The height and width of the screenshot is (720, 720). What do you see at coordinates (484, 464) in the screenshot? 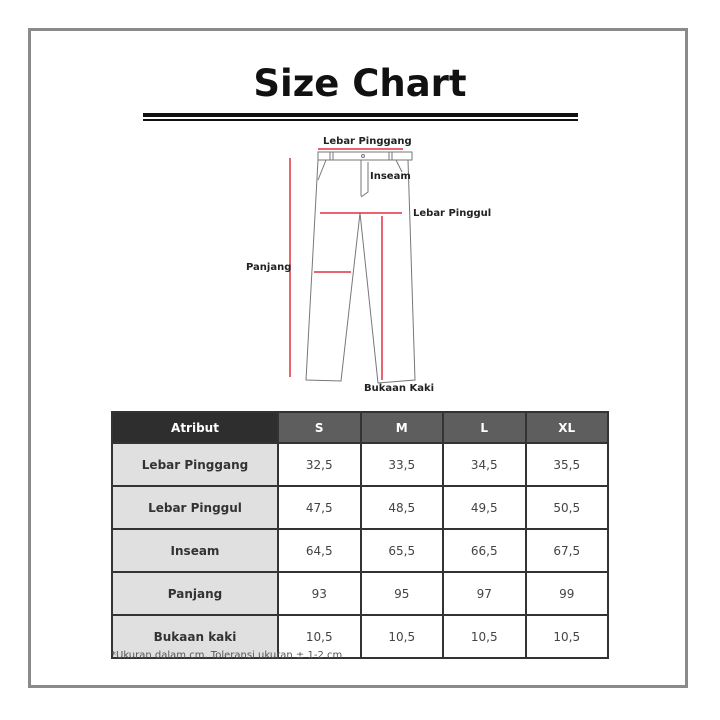
I see `size-value: 34,5` at bounding box center [484, 464].